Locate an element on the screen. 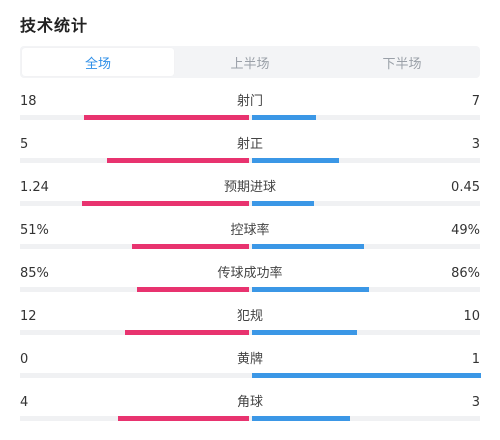 The image size is (500, 440). stat-label: 预期进球 is located at coordinates (249, 187).